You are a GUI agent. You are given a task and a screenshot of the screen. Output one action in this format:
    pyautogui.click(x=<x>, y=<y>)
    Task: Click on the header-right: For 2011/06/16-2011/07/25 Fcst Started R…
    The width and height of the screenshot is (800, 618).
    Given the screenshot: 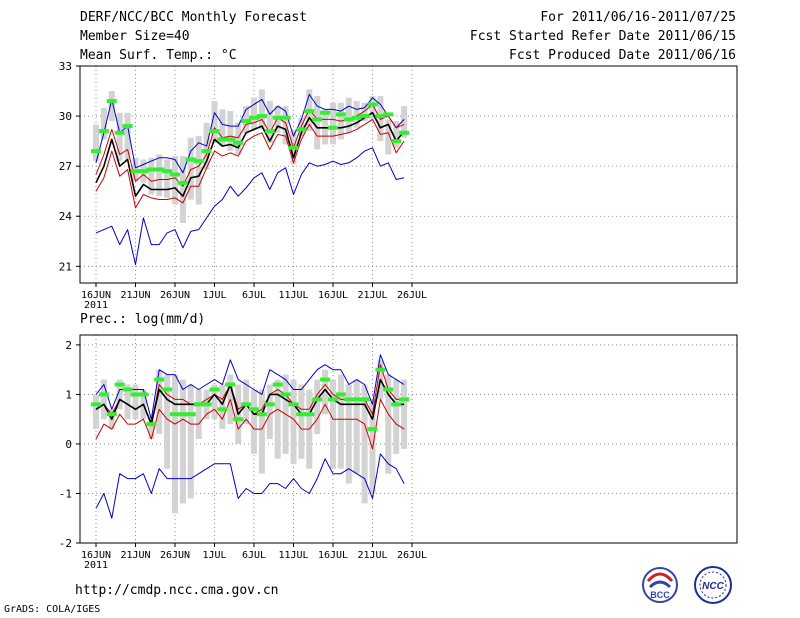 What is the action you would take?
    pyautogui.click(x=603, y=38)
    